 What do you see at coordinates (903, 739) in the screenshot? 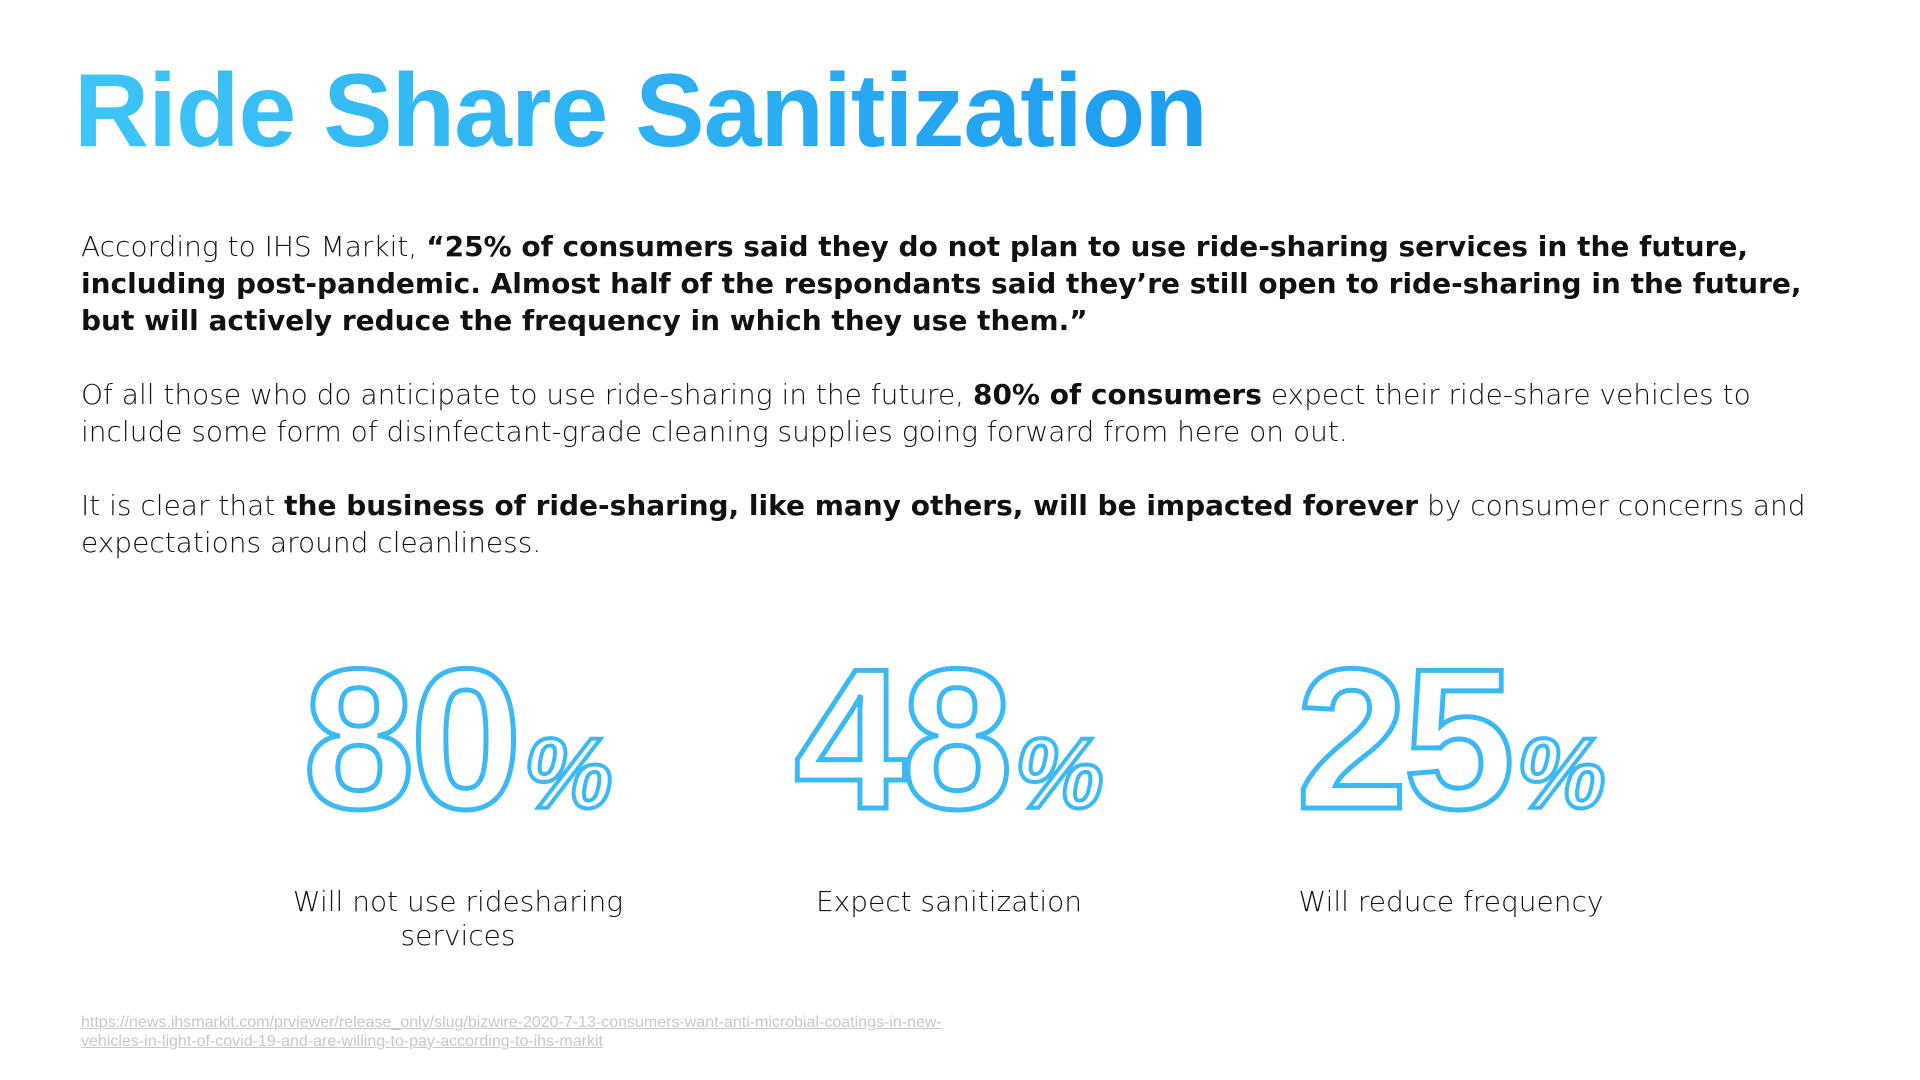
I see `stat-value: 48` at bounding box center [903, 739].